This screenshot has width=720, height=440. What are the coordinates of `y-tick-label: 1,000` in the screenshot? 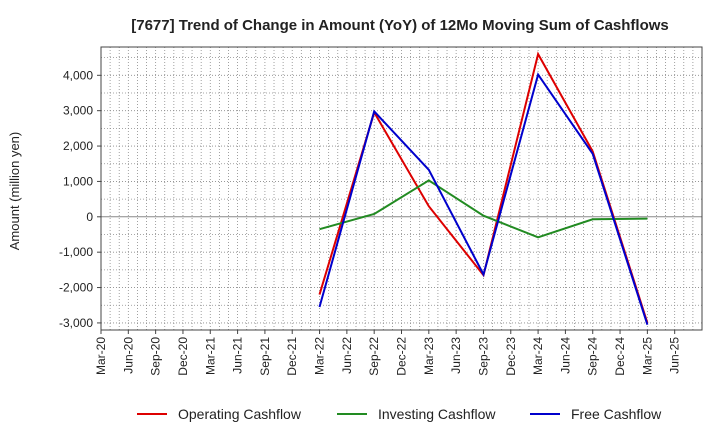 It's located at (78, 181).